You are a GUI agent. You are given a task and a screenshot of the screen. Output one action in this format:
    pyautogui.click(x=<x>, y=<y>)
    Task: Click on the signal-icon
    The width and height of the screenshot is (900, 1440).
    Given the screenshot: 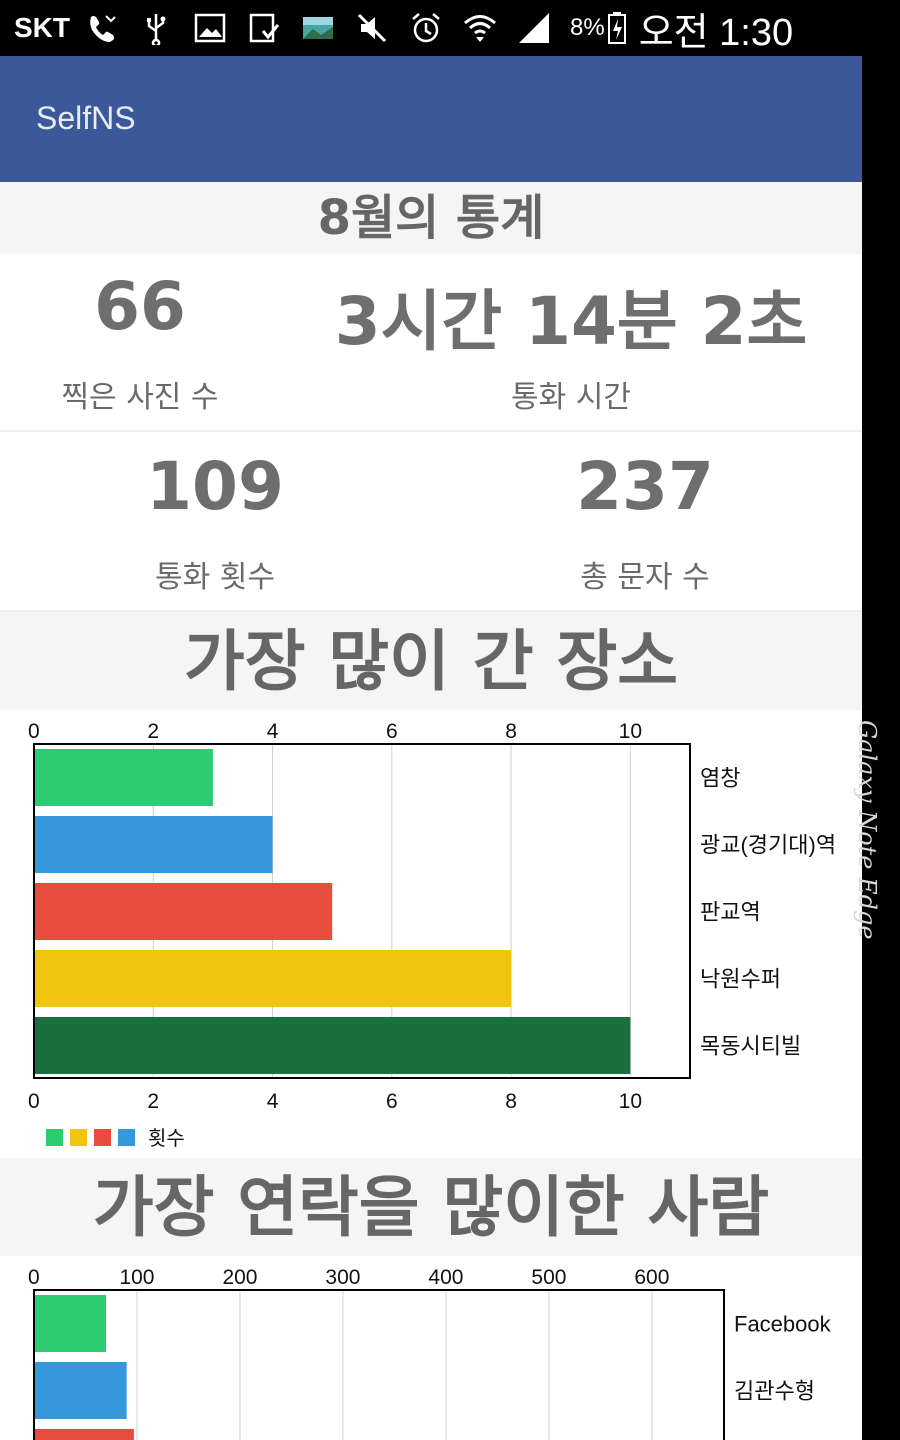 What is the action you would take?
    pyautogui.click(x=534, y=28)
    